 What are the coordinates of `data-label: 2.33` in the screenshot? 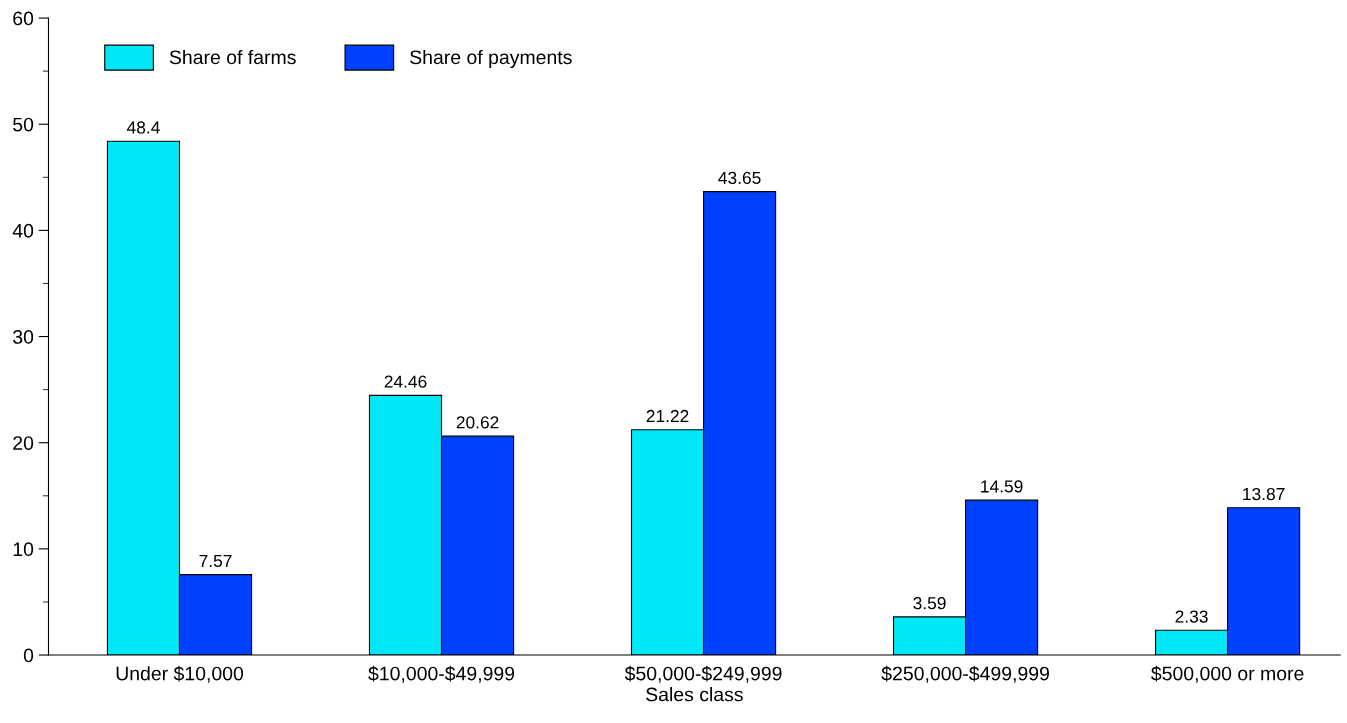 It's located at (1191, 616).